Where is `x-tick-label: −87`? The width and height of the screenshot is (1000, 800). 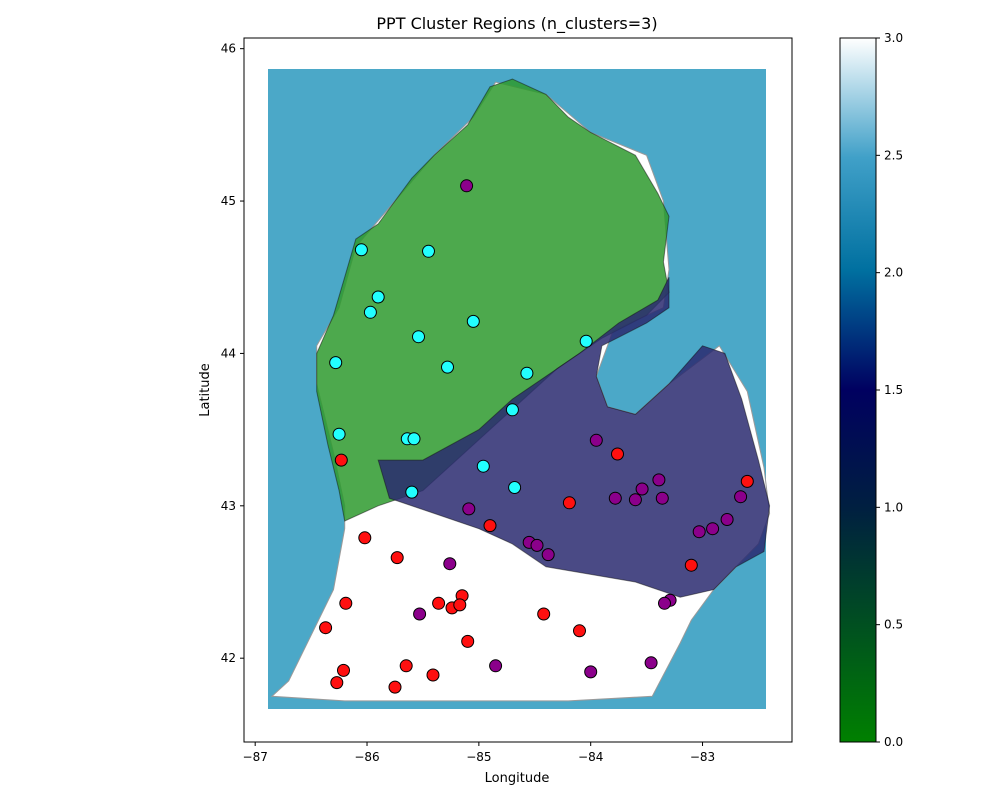
x-tick-label: −87 is located at coordinates (255, 757).